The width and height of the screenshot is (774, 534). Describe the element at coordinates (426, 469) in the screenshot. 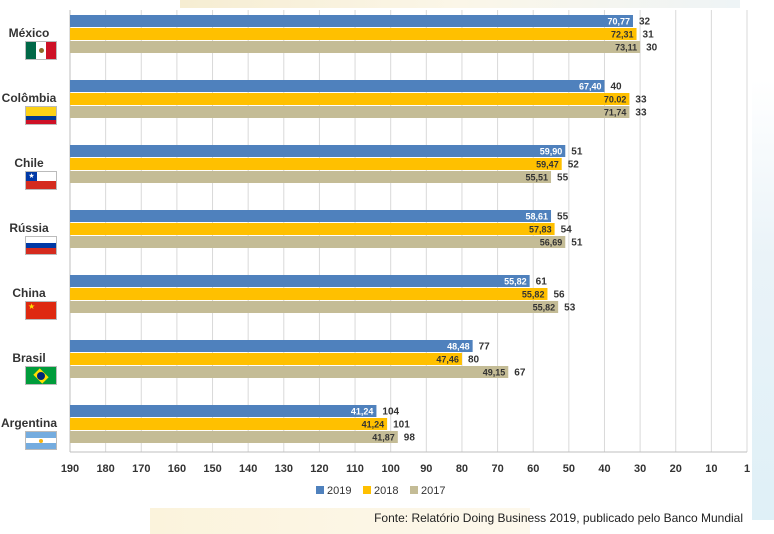

I see `x-tick-label: 90` at that location.